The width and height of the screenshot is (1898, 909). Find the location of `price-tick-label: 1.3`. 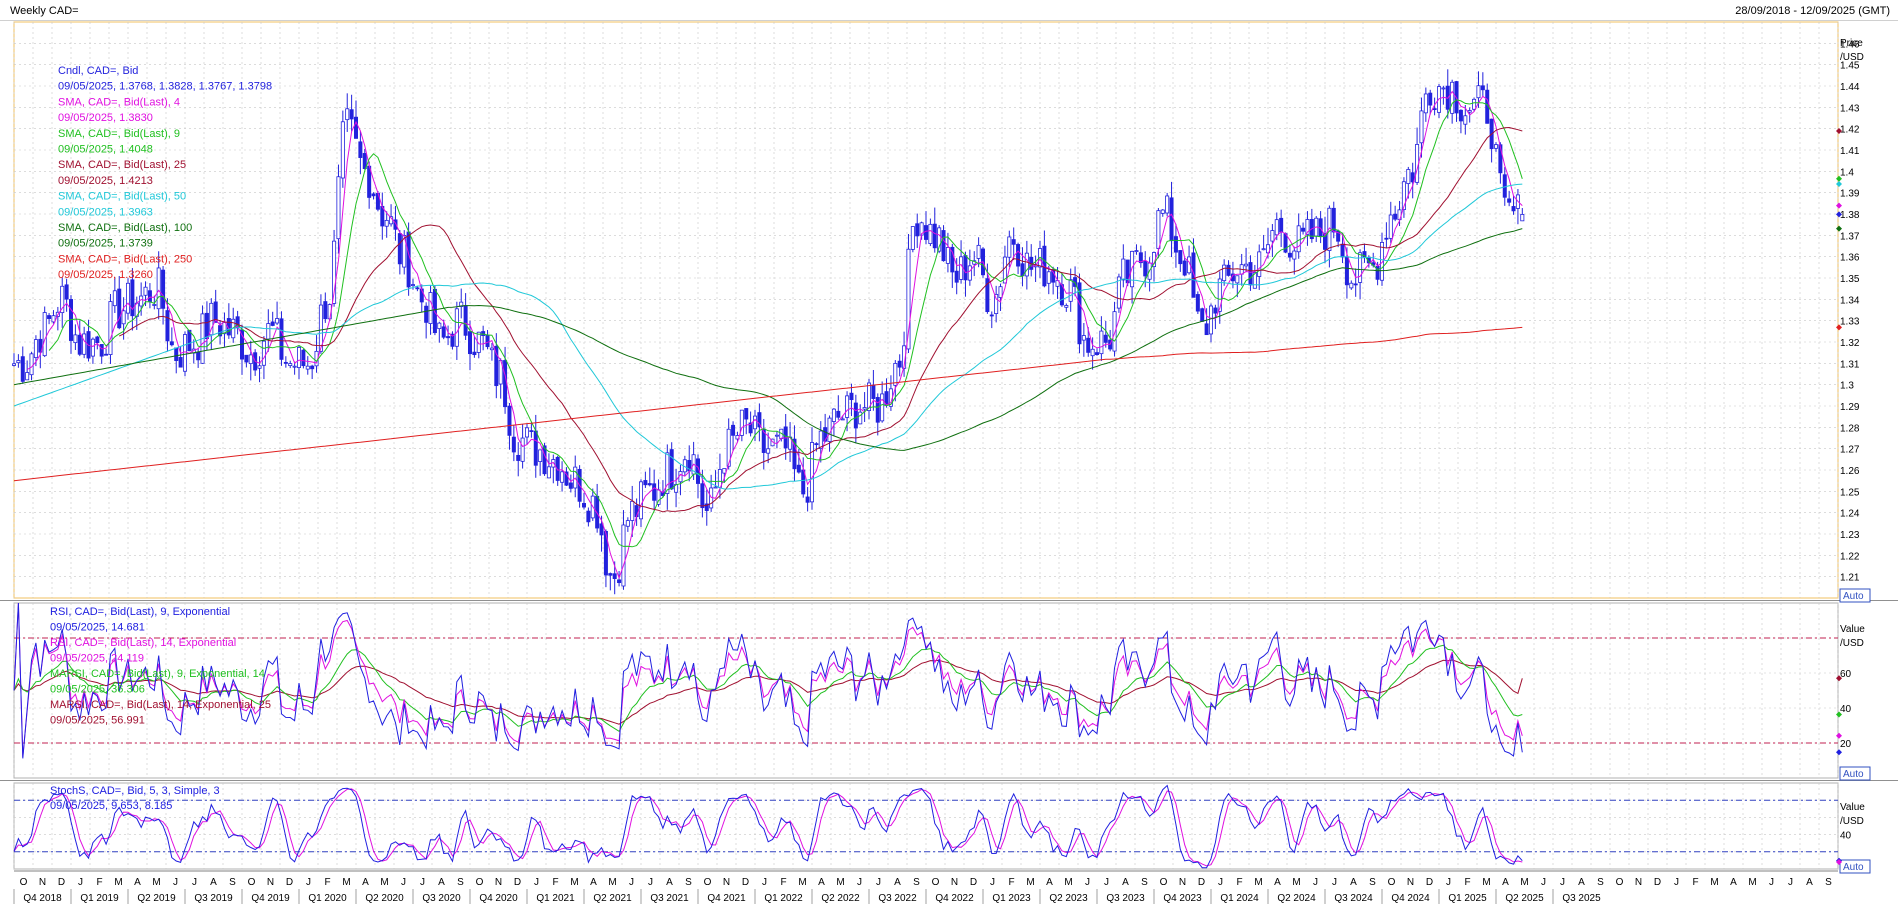

price-tick-label: 1.3 is located at coordinates (1847, 386).